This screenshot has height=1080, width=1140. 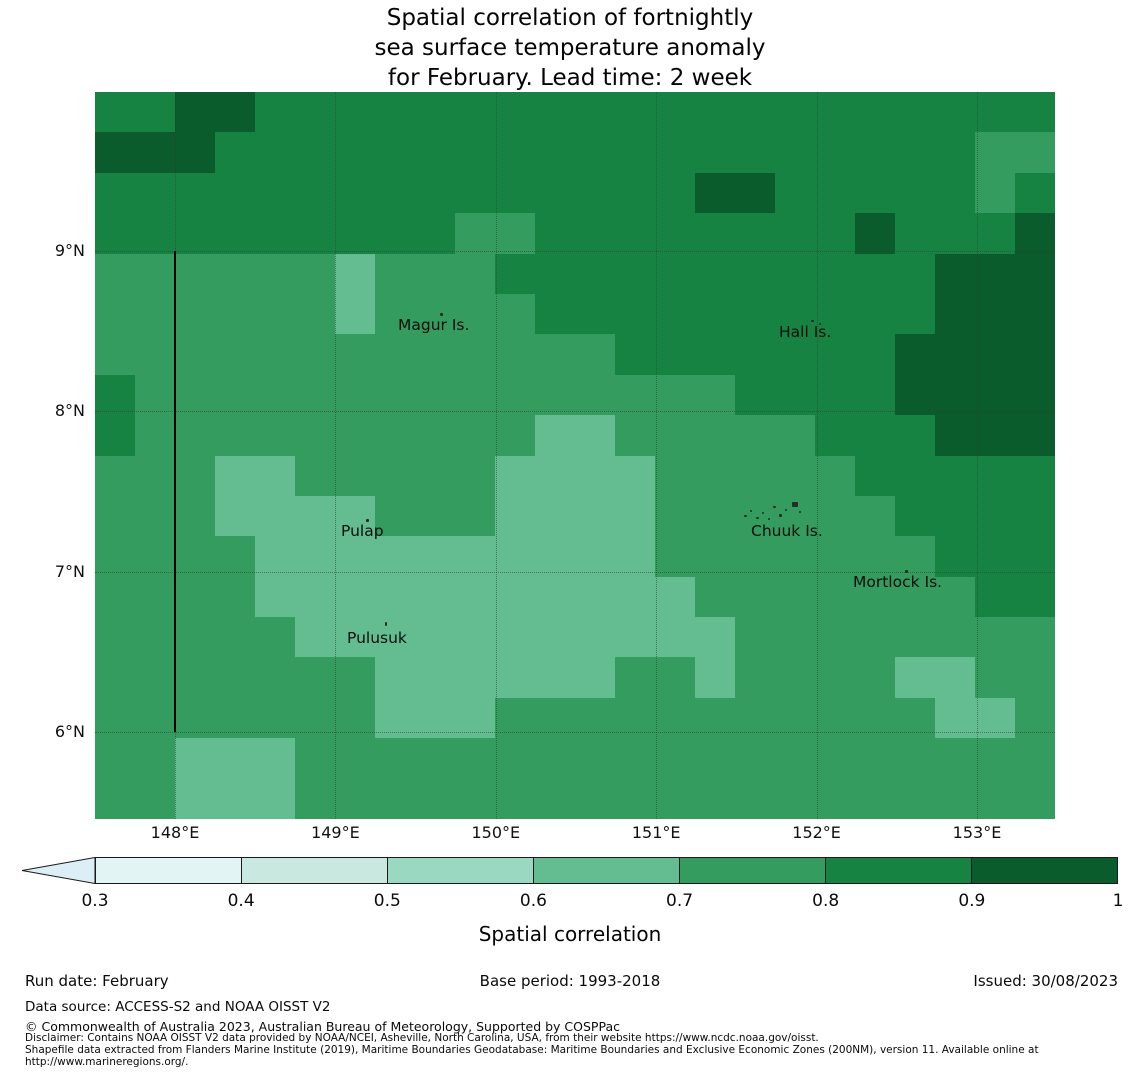 What do you see at coordinates (972, 901) in the screenshot?
I see `colorbar-tick-label: 0.9` at bounding box center [972, 901].